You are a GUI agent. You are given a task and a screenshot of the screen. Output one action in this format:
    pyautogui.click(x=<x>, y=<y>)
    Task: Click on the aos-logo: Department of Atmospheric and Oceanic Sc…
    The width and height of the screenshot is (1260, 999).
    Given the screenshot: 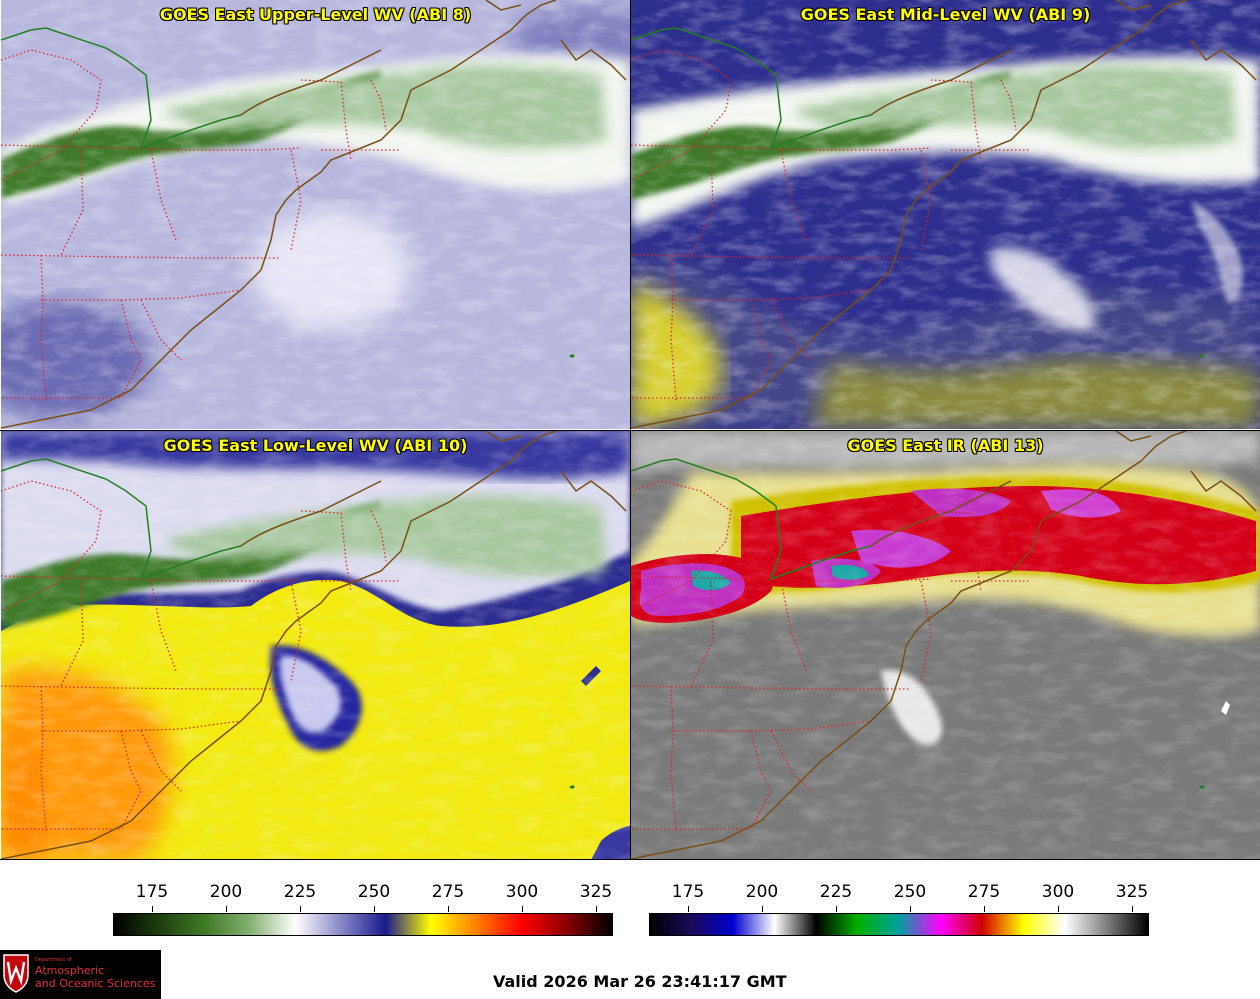 What is the action you would take?
    pyautogui.click(x=80, y=974)
    